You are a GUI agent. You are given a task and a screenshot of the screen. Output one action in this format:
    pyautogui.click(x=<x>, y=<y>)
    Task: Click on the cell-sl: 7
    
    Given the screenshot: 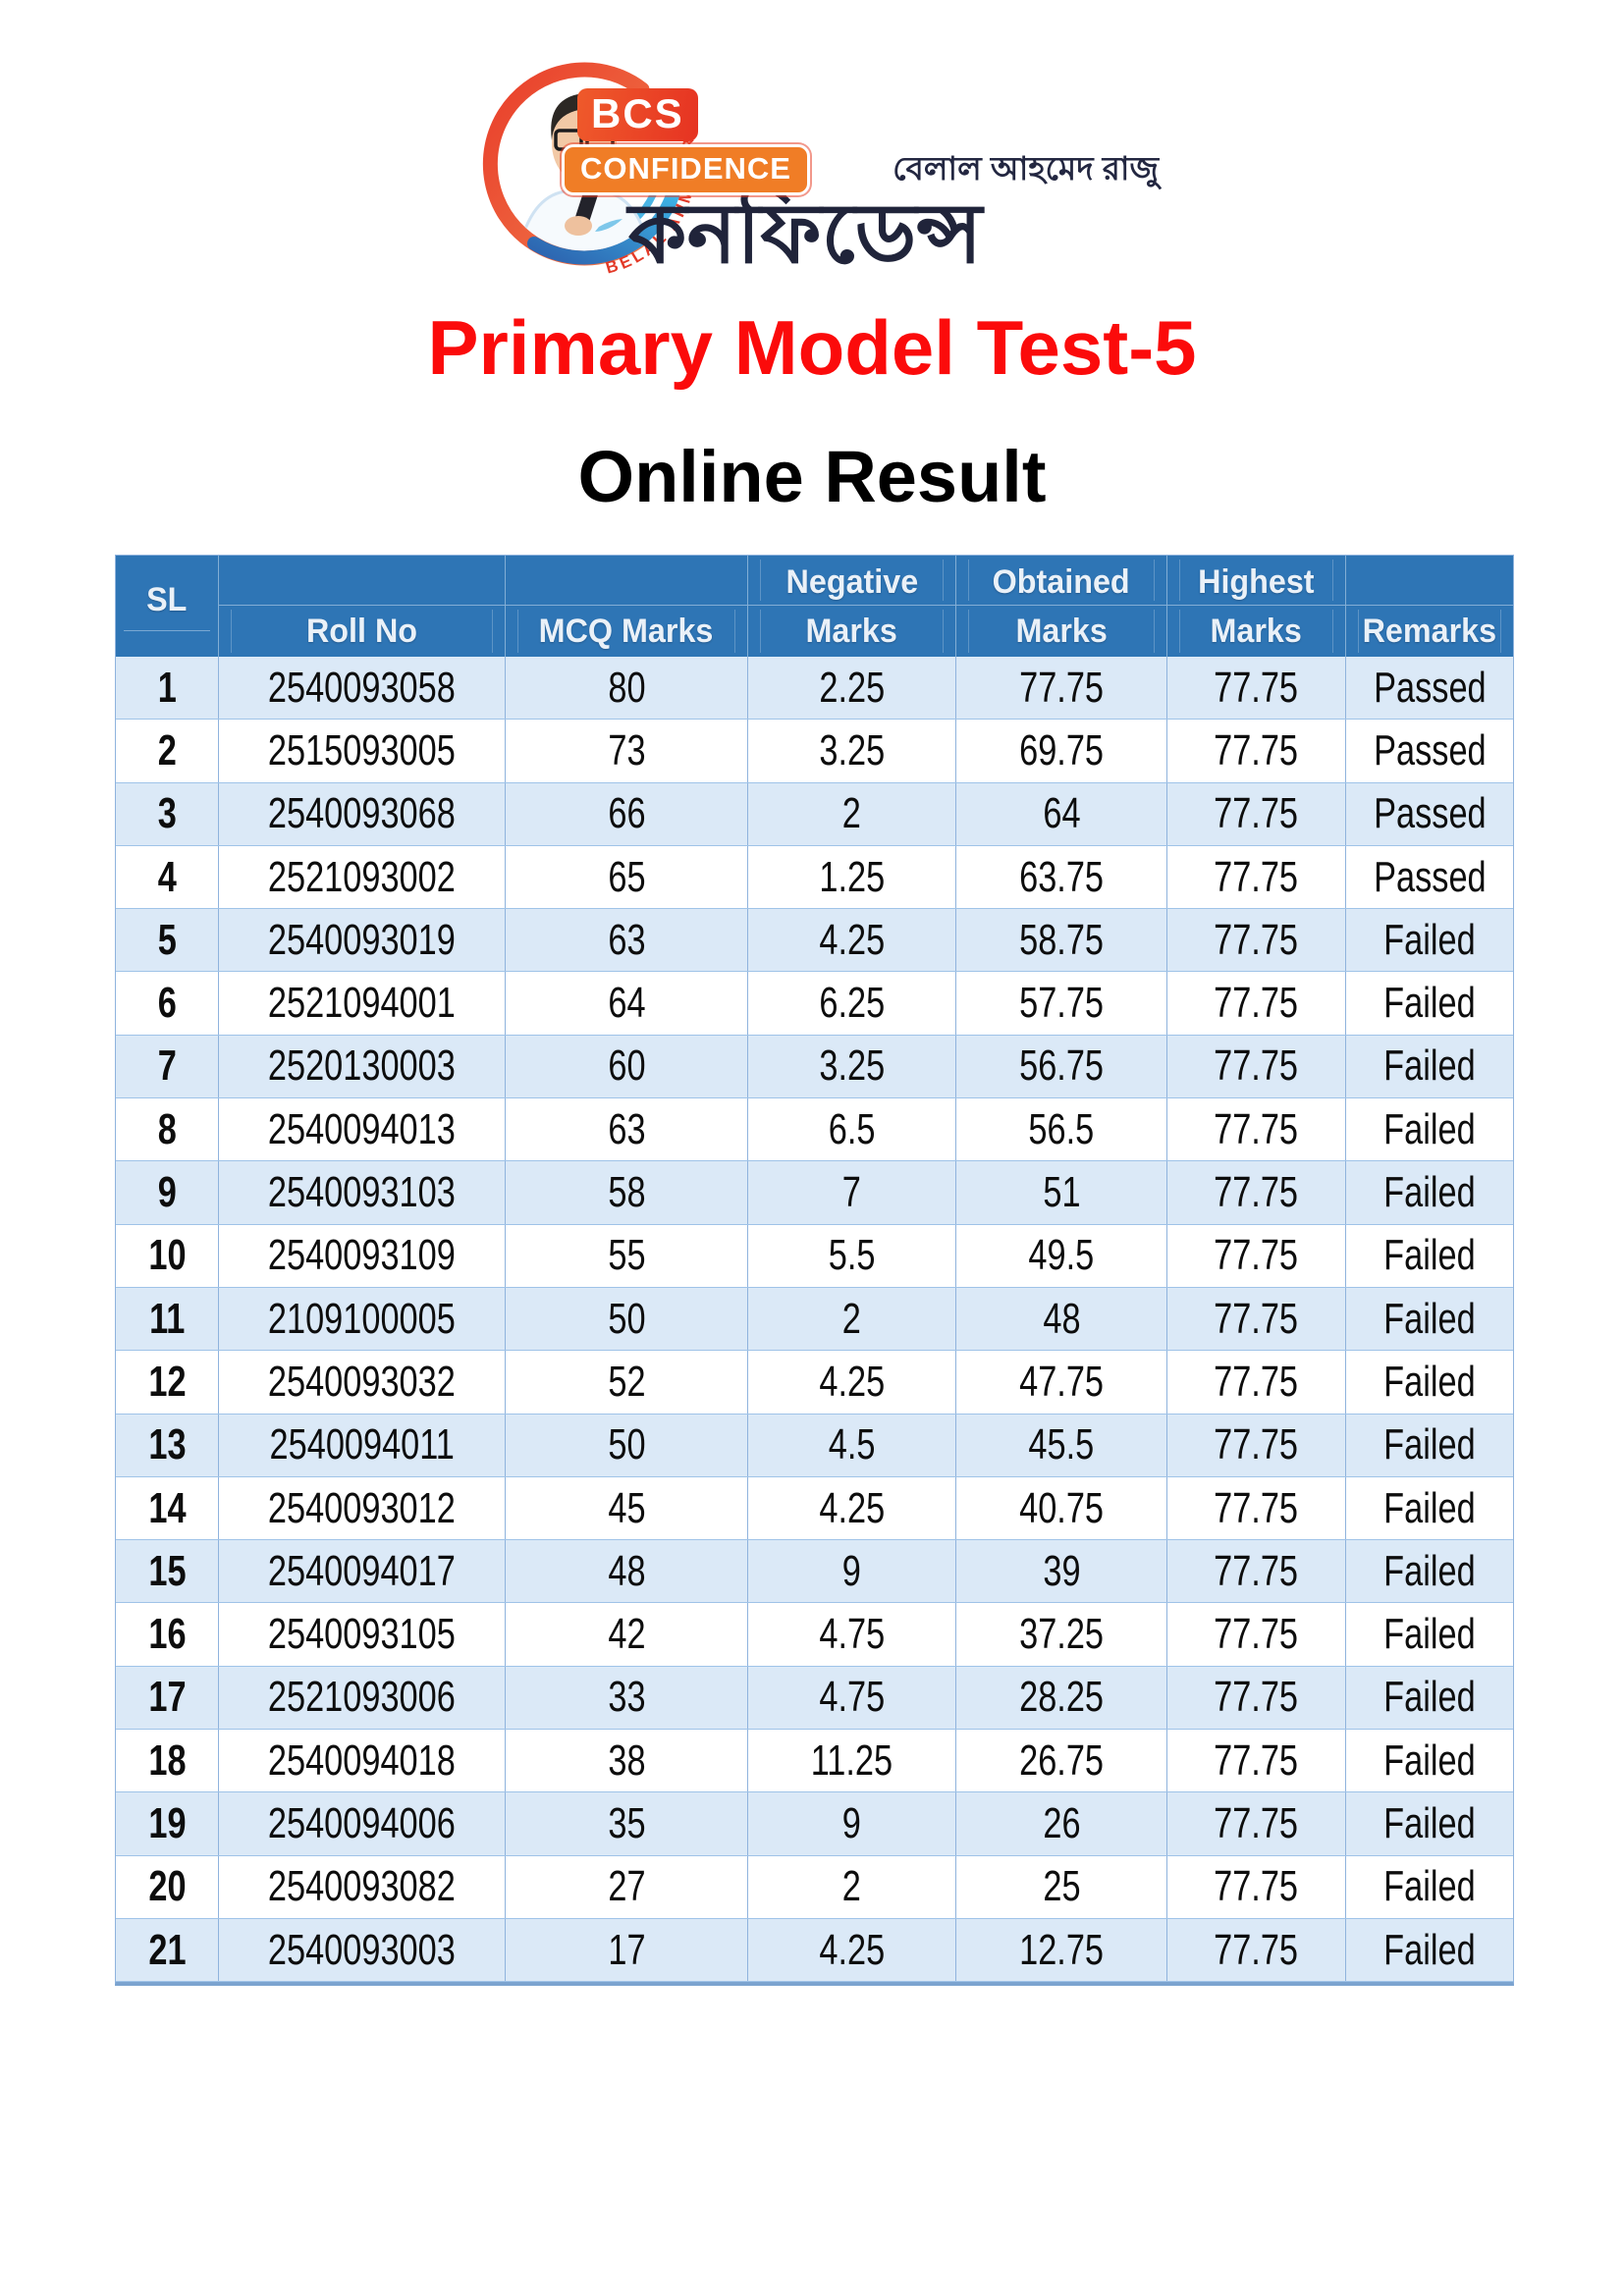 What is the action you would take?
    pyautogui.click(x=167, y=1067)
    